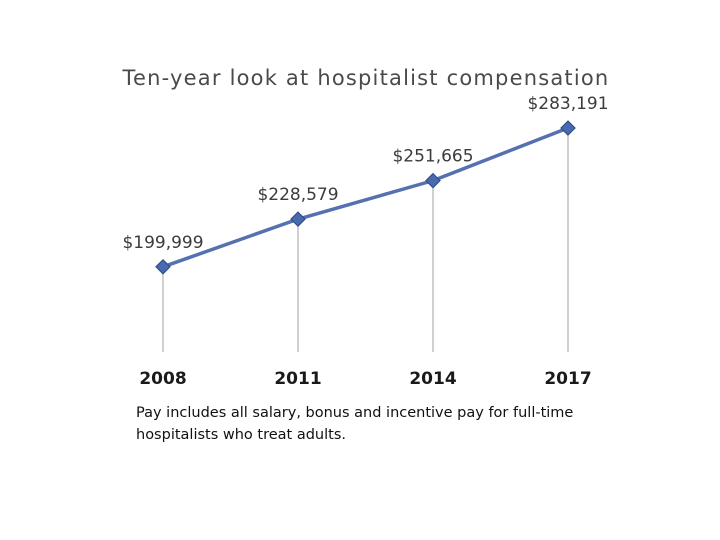  Describe the element at coordinates (432, 157) in the screenshot. I see `data-label-2014: $251,665` at that location.